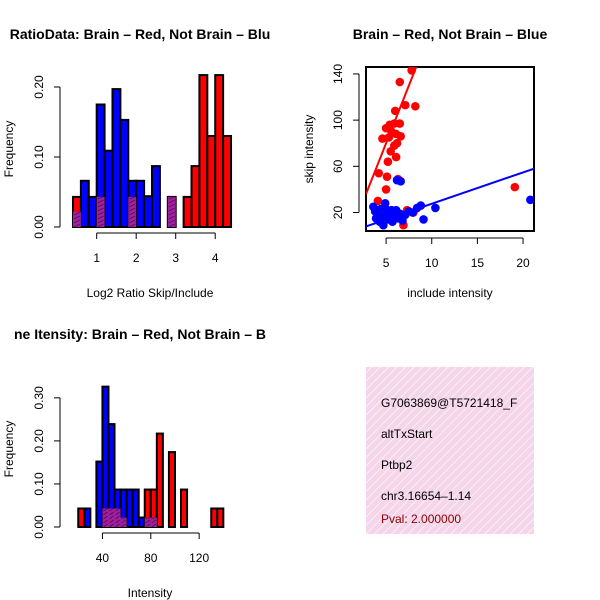  I want to click on 2-y-tick-label: 0.00, so click(39, 527).